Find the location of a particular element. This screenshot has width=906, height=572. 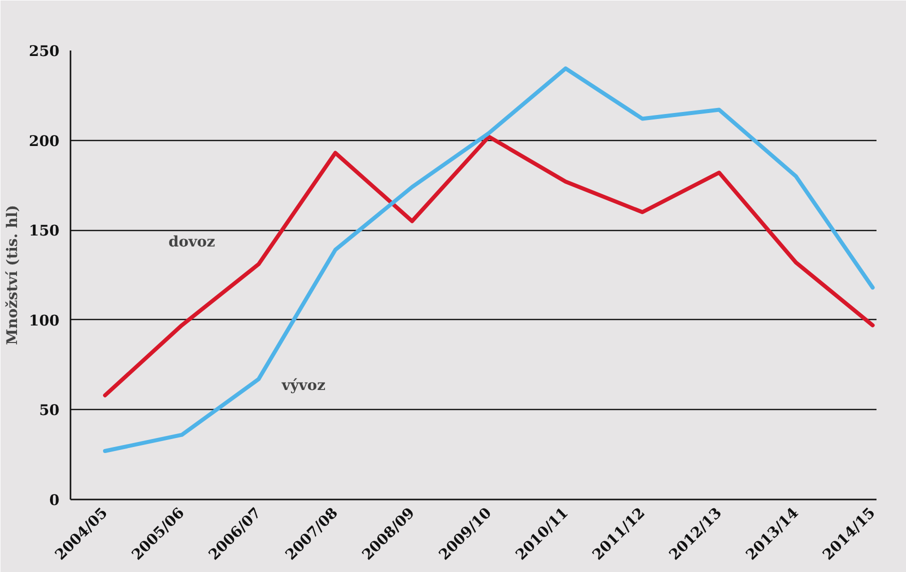

text: dovoz is located at coordinates (192, 241).